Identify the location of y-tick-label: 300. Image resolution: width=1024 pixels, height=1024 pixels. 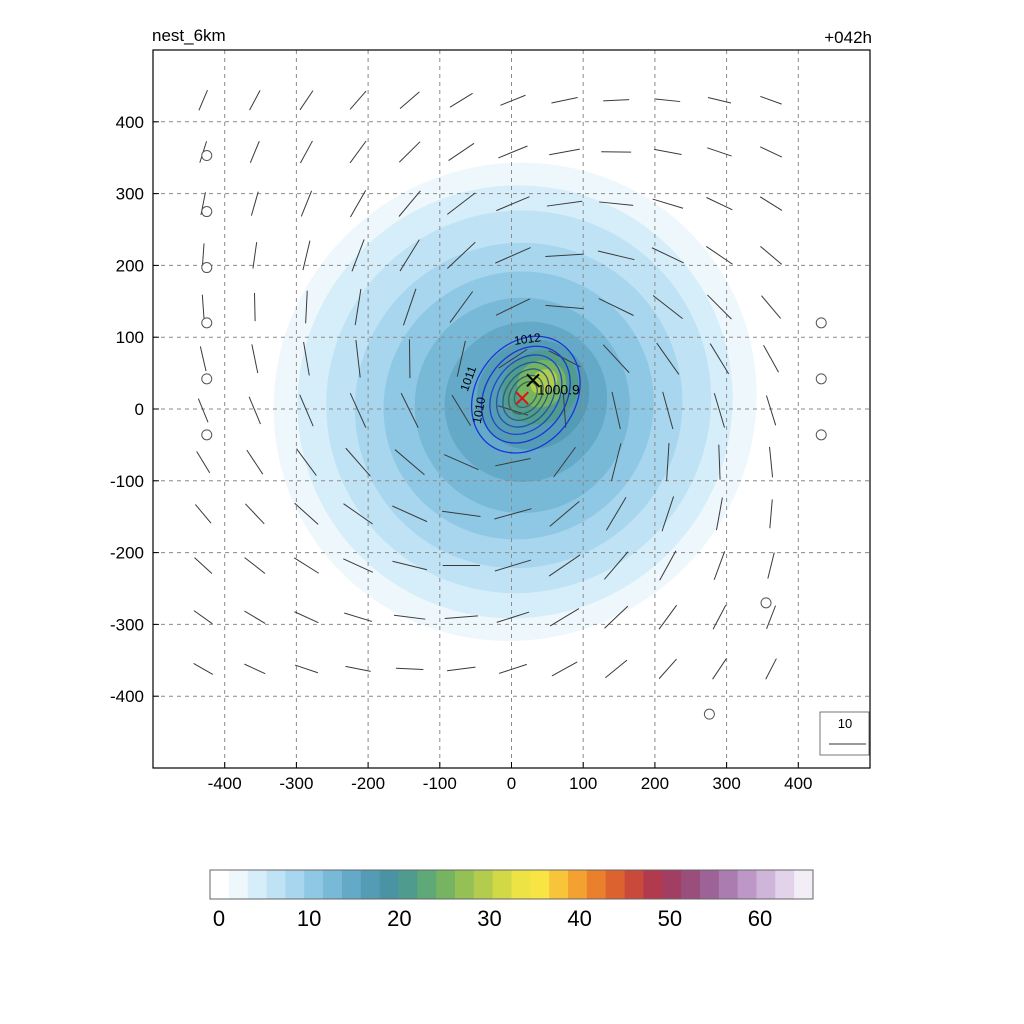
(130, 194).